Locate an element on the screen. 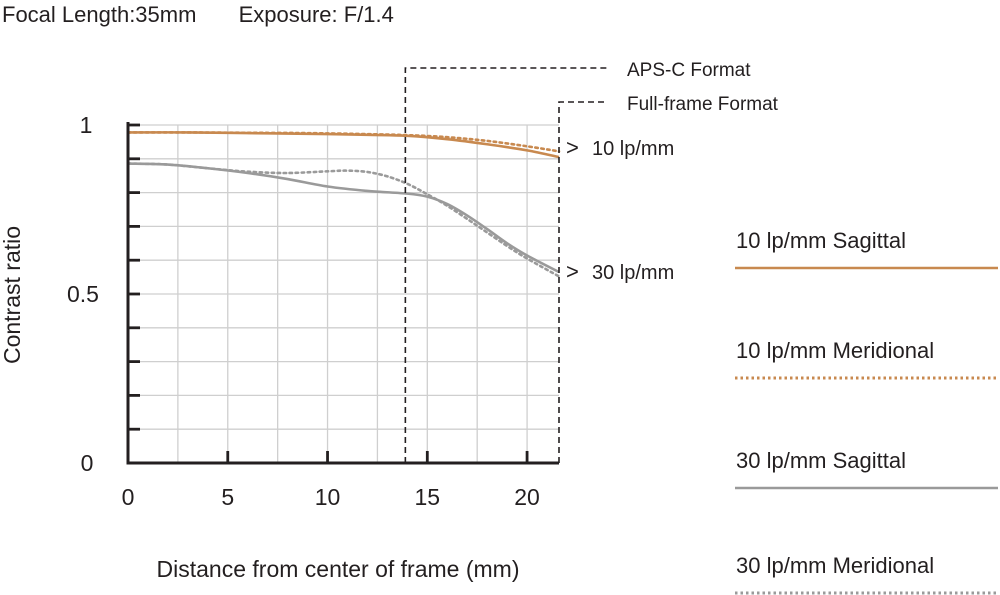  arrow-glyph-30: > is located at coordinates (572, 271).